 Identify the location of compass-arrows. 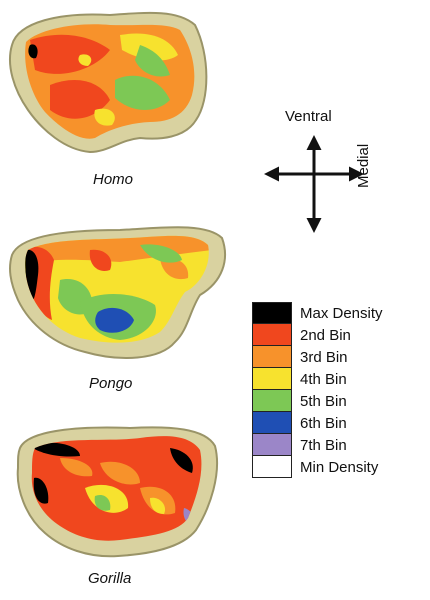
(314, 184).